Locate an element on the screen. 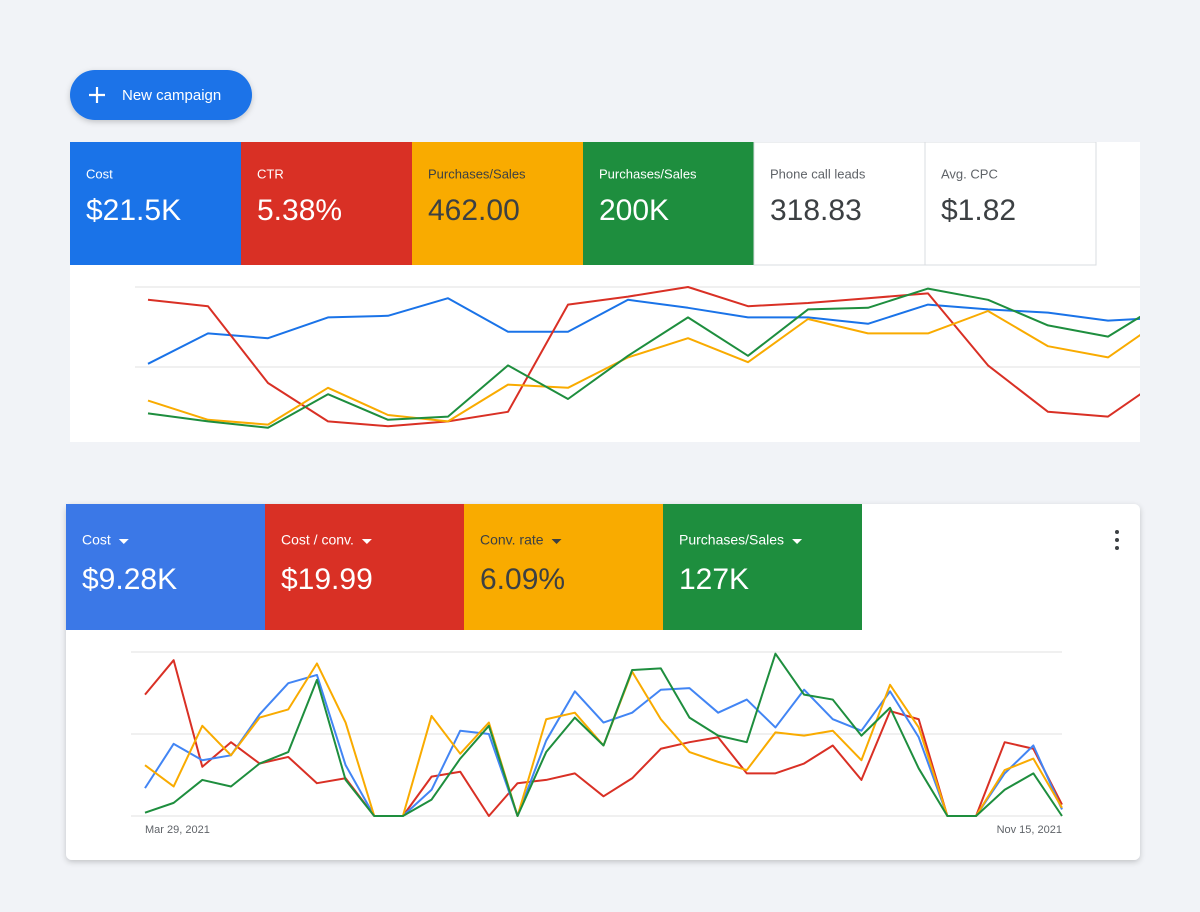  x-tick-label: Mar 29, 2021 is located at coordinates (177, 830).